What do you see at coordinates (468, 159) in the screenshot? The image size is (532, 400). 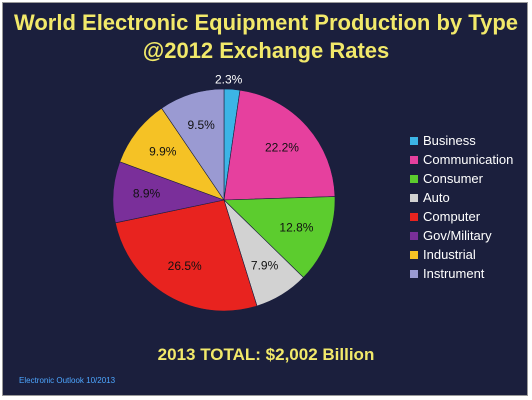 I see `legend-label-communication: Communication` at bounding box center [468, 159].